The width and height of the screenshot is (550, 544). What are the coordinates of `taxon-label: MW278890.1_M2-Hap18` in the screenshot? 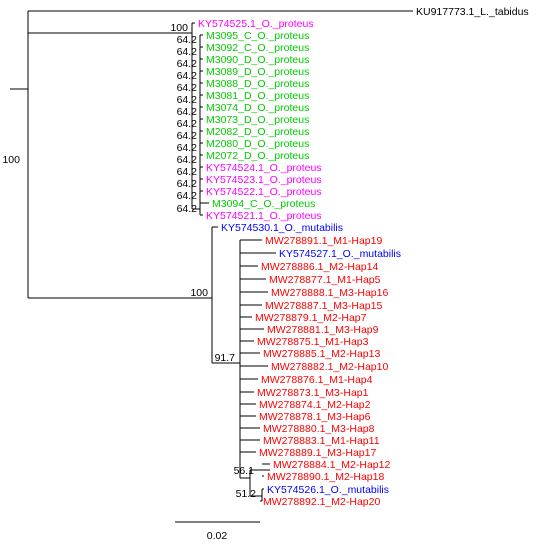 It's located at (325, 477).